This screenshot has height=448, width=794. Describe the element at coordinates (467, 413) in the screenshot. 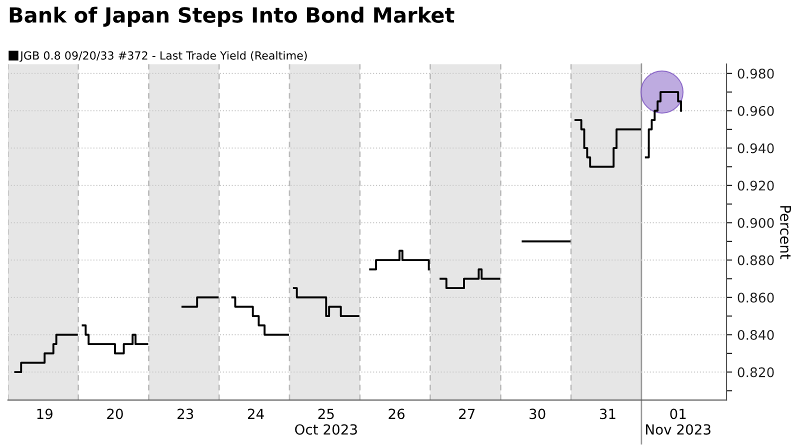

I see `x-tick-label: 27` at that location.